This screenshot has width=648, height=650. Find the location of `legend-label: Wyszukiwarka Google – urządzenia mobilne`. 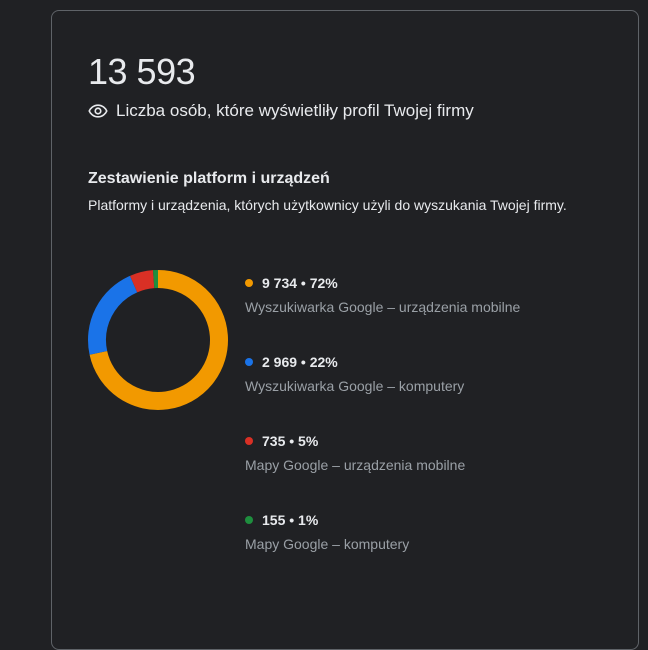

legend-label: Wyszukiwarka Google – urządzenia mobilne is located at coordinates (382, 307).